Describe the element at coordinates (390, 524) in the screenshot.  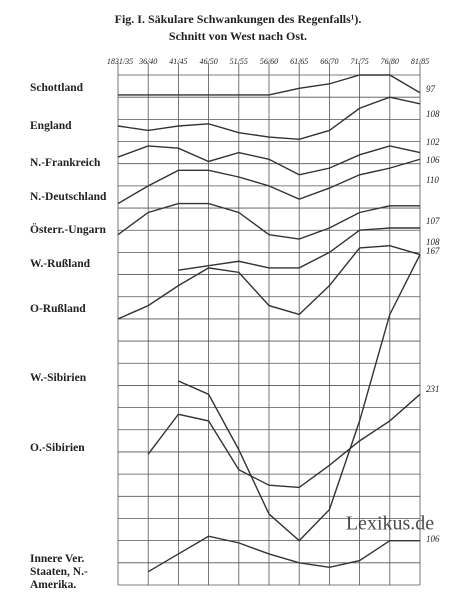
I see `watermark: Lexikus.de` at that location.